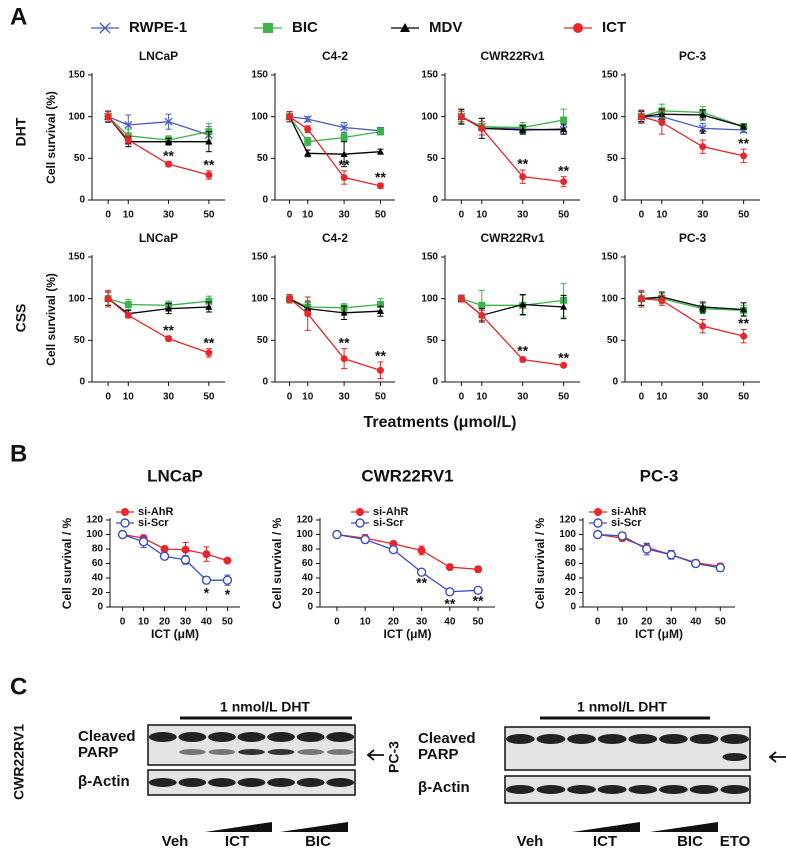 This screenshot has width=786, height=853. What do you see at coordinates (696, 622) in the screenshot?
I see `x-tick-label: 40` at bounding box center [696, 622].